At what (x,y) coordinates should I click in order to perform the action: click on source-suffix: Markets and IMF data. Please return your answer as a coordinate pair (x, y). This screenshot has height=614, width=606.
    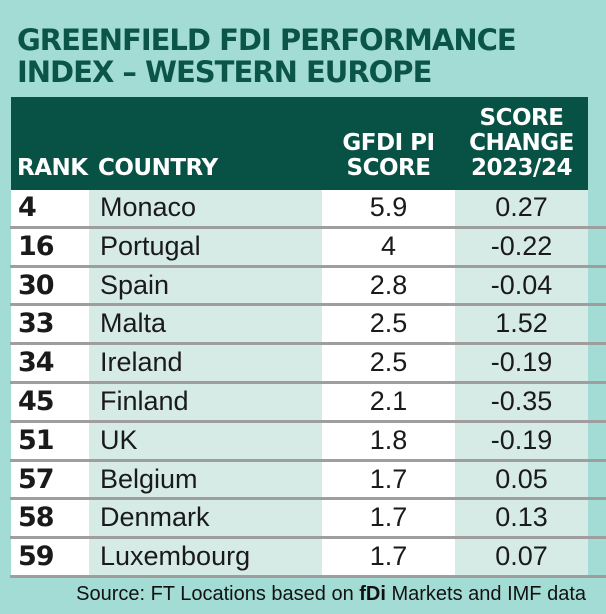
    Looking at the image, I should click on (485, 593).